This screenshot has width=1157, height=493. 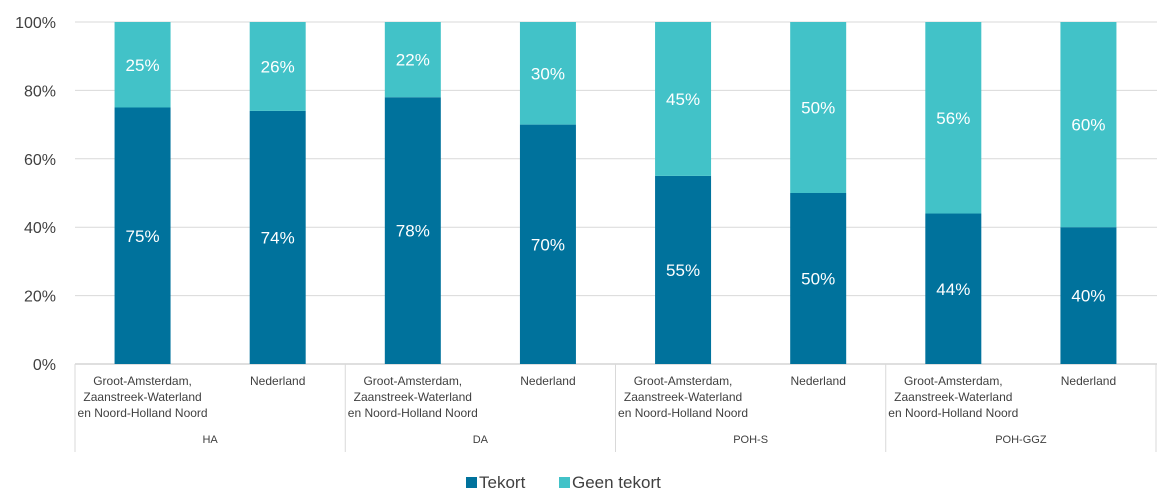 What do you see at coordinates (616, 482) in the screenshot?
I see `legend-label: Geen tekort` at bounding box center [616, 482].